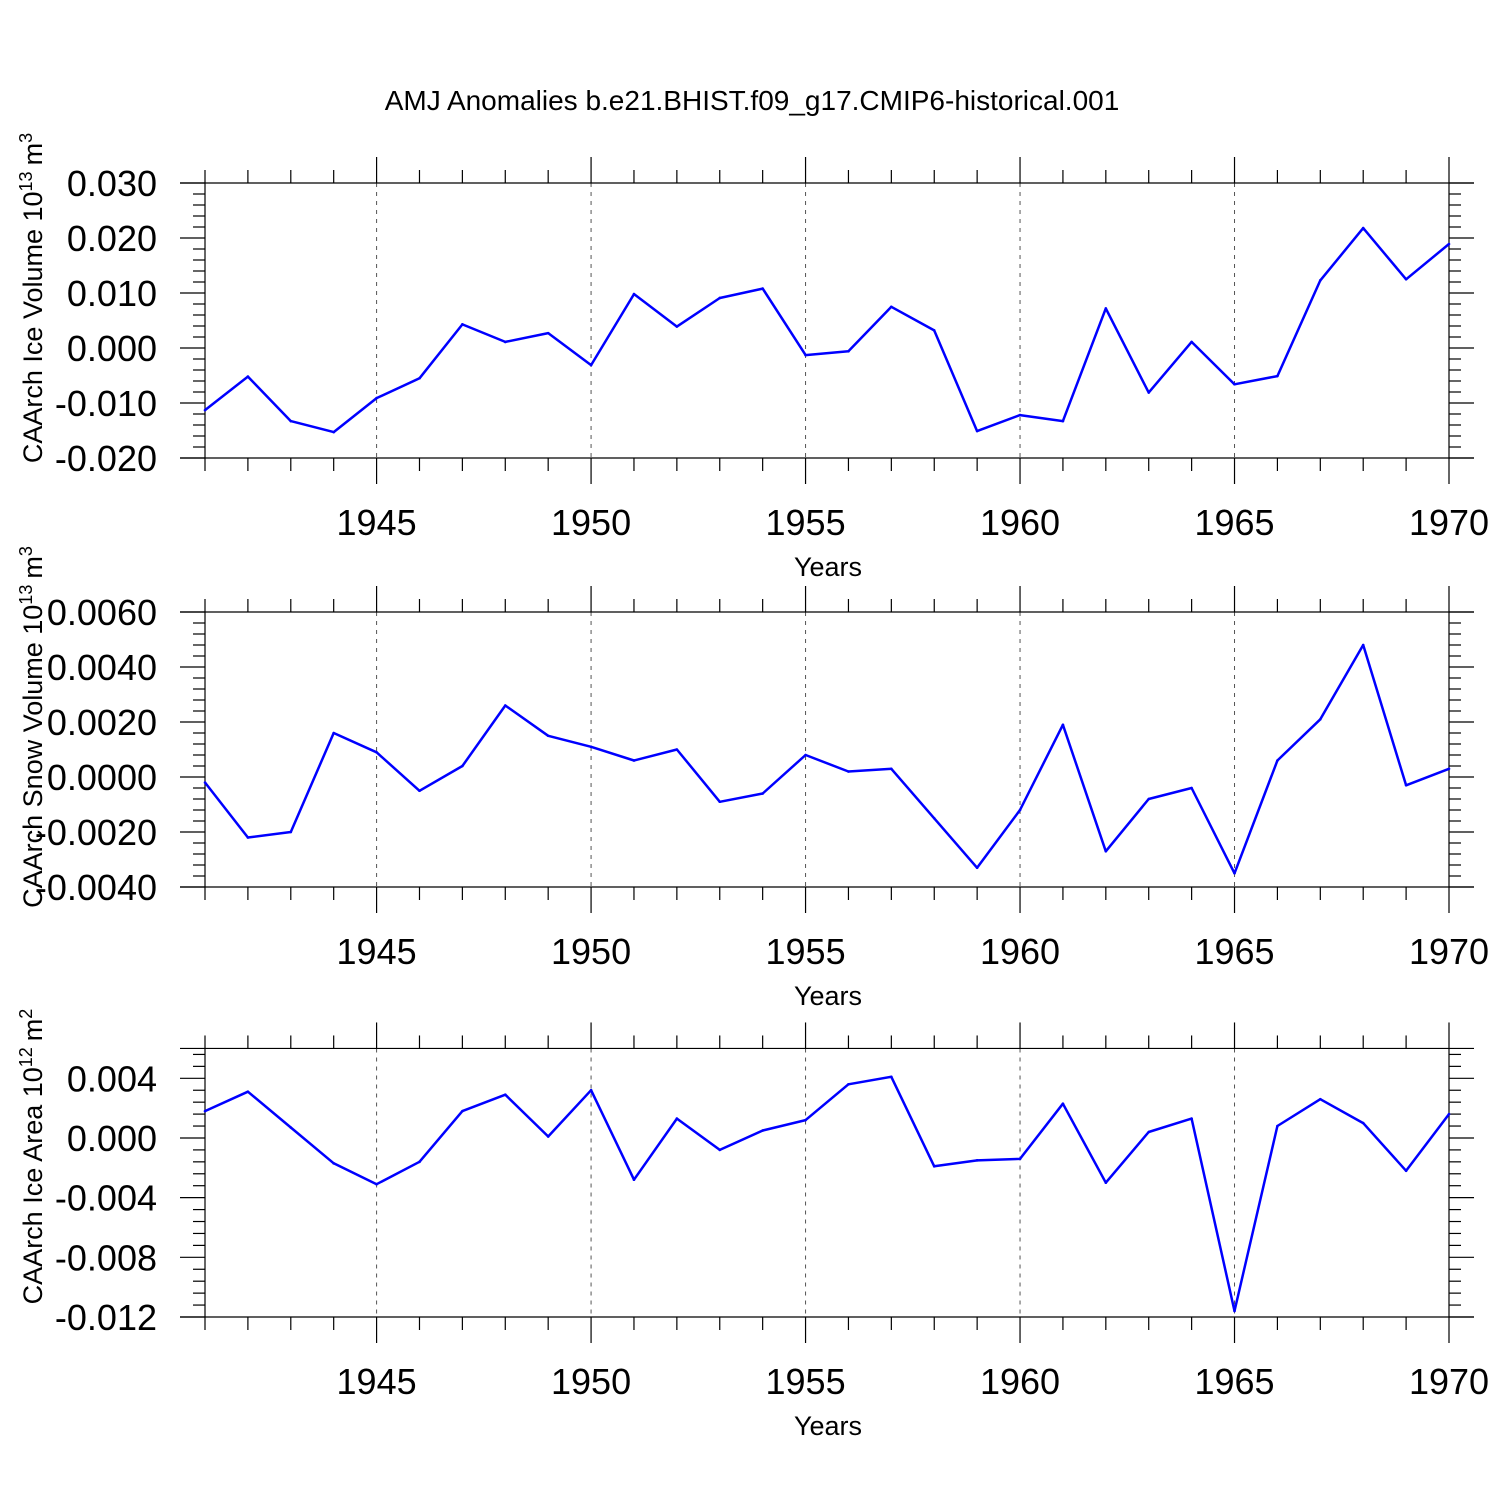 The height and width of the screenshot is (1500, 1500). What do you see at coordinates (112, 238) in the screenshot?
I see `y-tick-label: 0.020` at bounding box center [112, 238].